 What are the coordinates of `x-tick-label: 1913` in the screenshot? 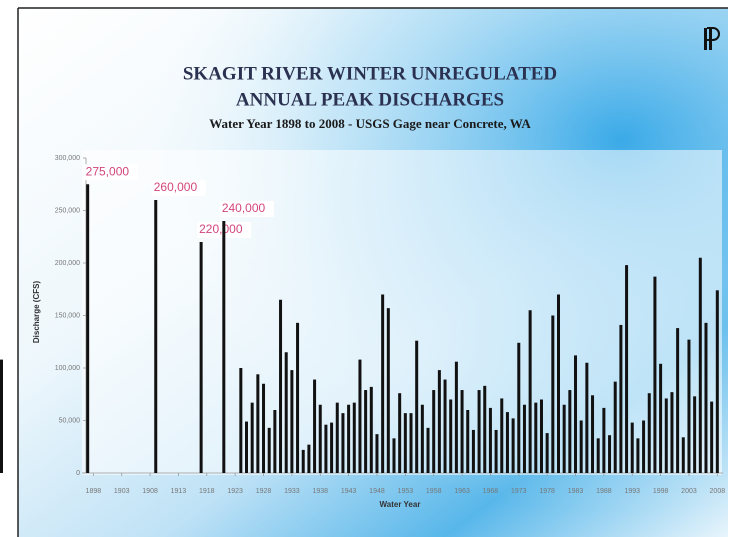 It's located at (179, 491).